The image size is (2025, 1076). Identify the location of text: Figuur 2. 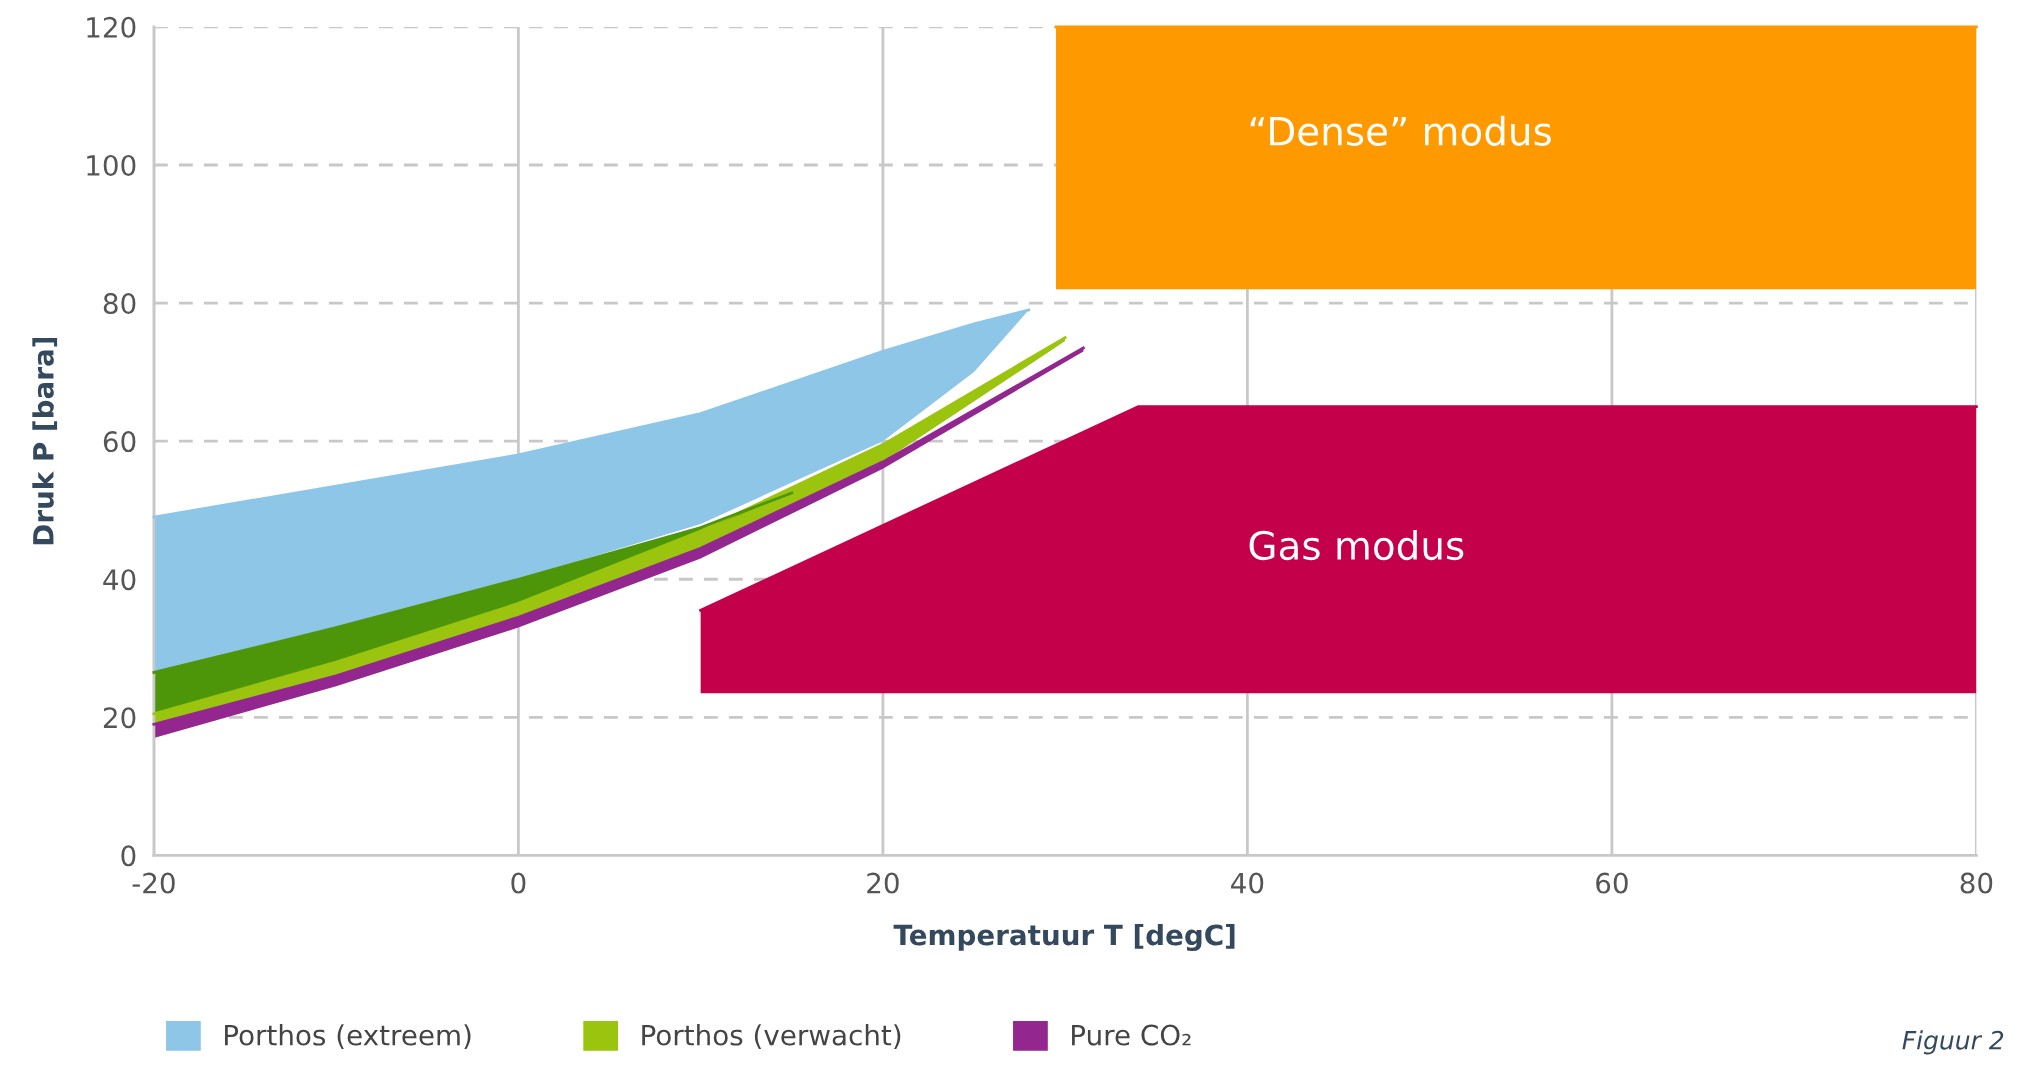
(1953, 1042).